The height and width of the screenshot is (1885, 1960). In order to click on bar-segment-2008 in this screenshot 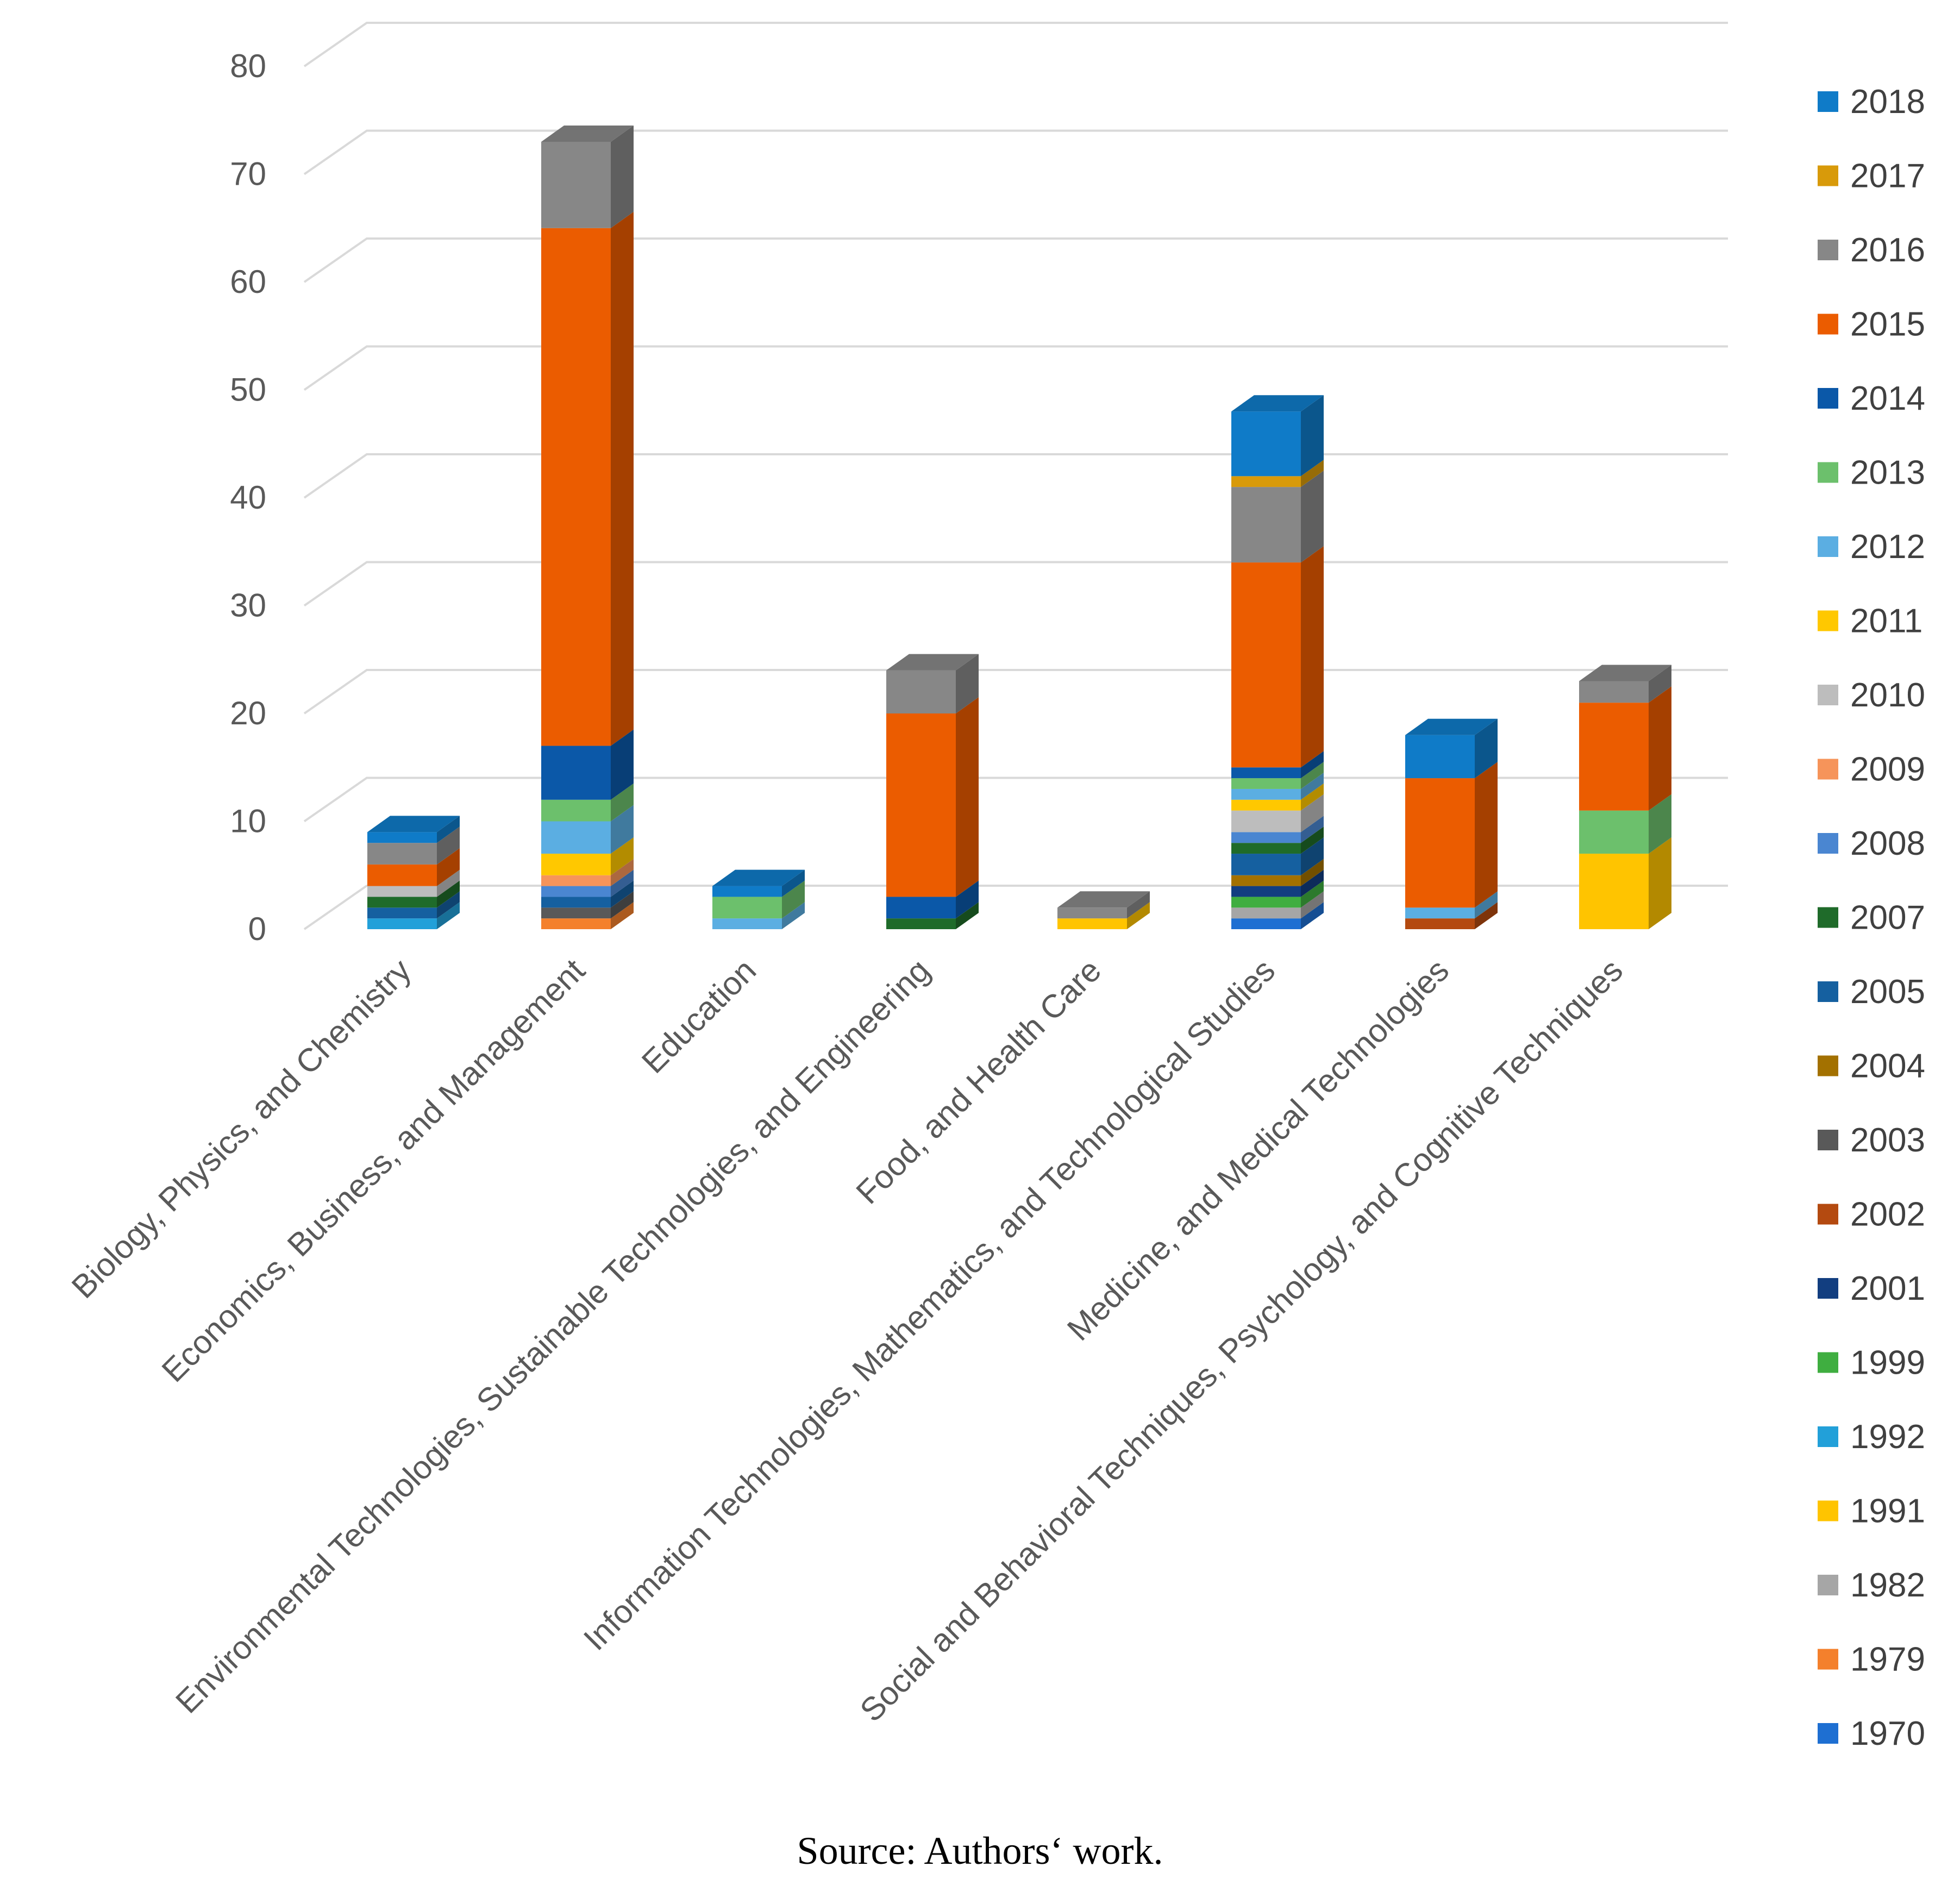, I will do `click(587, 883)`.